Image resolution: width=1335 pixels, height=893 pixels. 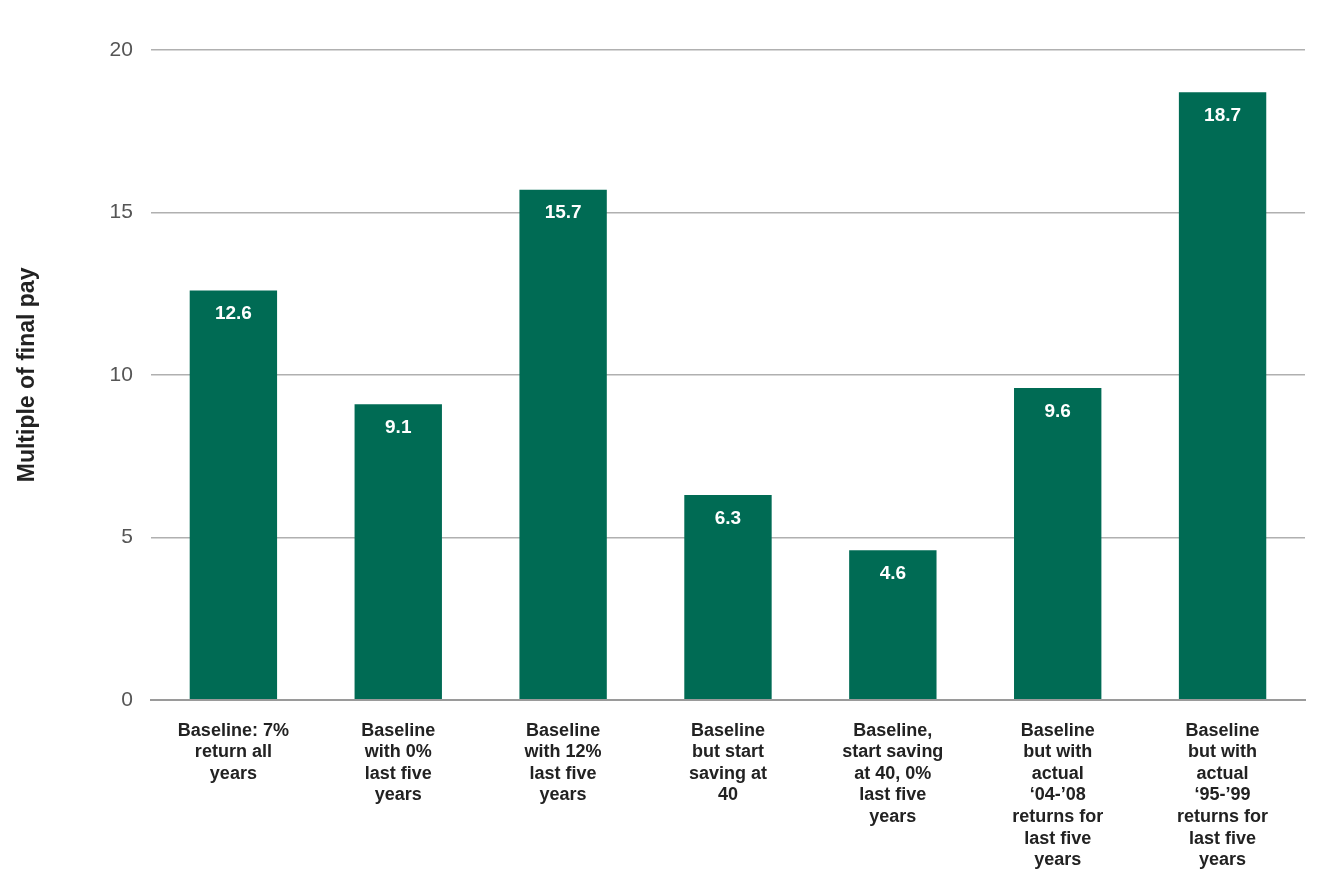 I want to click on x-tick-label: Baseline but with actual ‘95-’99 returns for last five years, so click(x=1223, y=794).